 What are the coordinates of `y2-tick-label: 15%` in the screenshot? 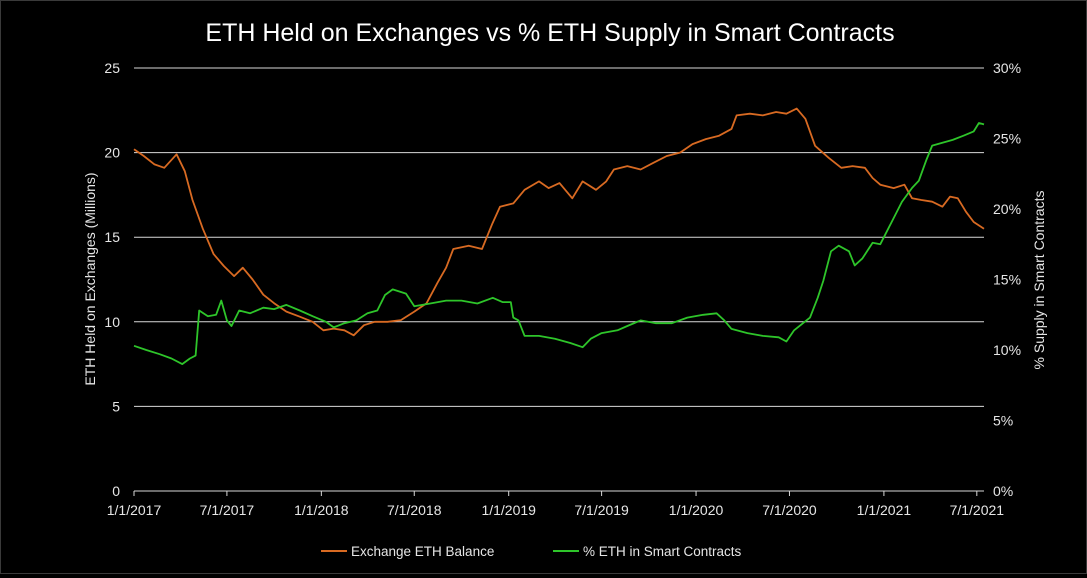 It's located at (1007, 280).